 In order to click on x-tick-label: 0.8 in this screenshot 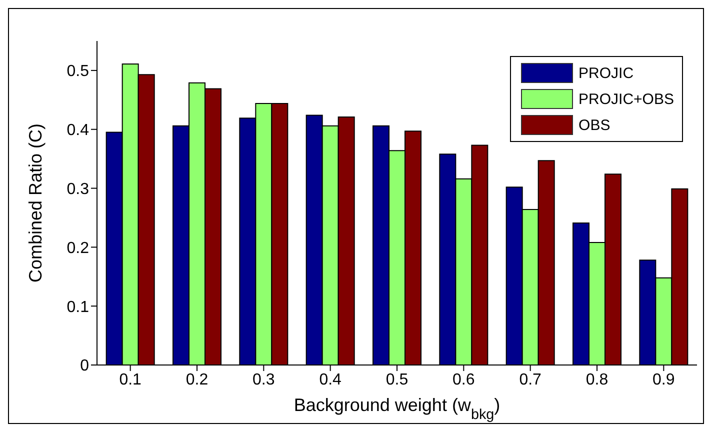, I will do `click(597, 379)`.